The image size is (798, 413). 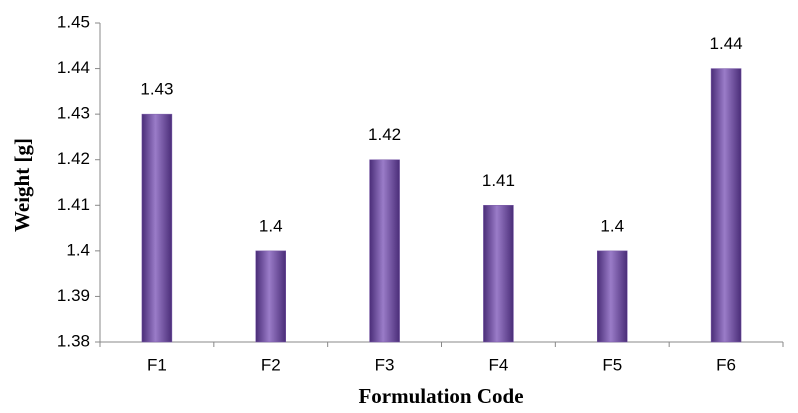 What do you see at coordinates (73, 204) in the screenshot?
I see `y-tick-label: 1.41` at bounding box center [73, 204].